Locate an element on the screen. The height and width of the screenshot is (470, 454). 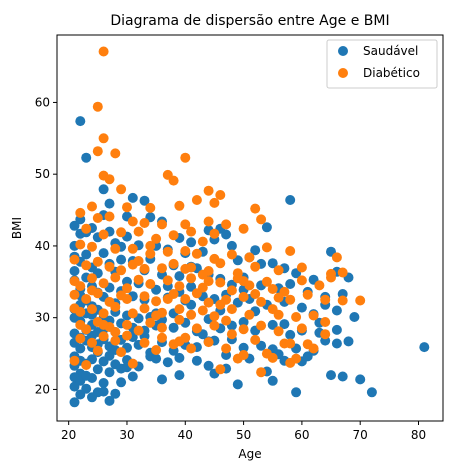
legend-label-saudavel: Saudável is located at coordinates (390, 51).